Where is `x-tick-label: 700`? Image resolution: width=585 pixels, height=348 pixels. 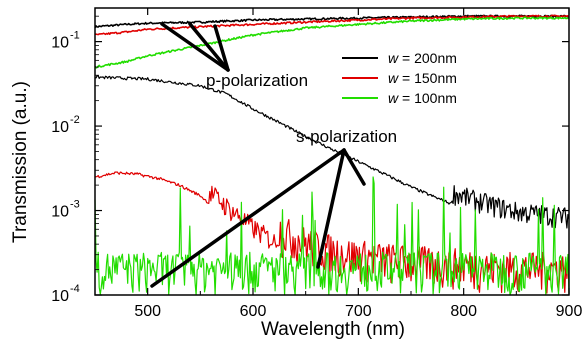
x-tick-label: 700 is located at coordinates (358, 311).